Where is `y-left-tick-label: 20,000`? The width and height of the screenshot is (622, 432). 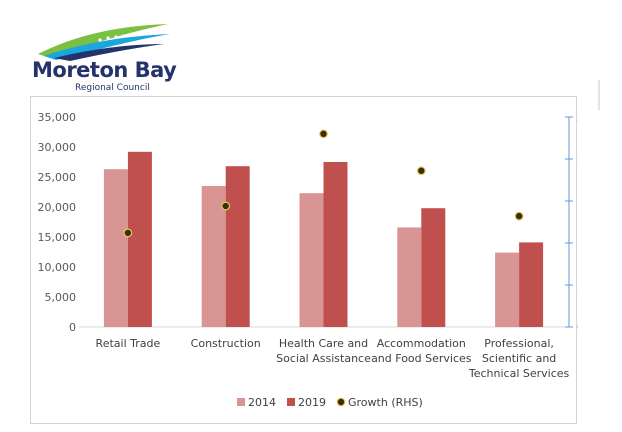
y-left-tick-label: 20,000 is located at coordinates (57, 207).